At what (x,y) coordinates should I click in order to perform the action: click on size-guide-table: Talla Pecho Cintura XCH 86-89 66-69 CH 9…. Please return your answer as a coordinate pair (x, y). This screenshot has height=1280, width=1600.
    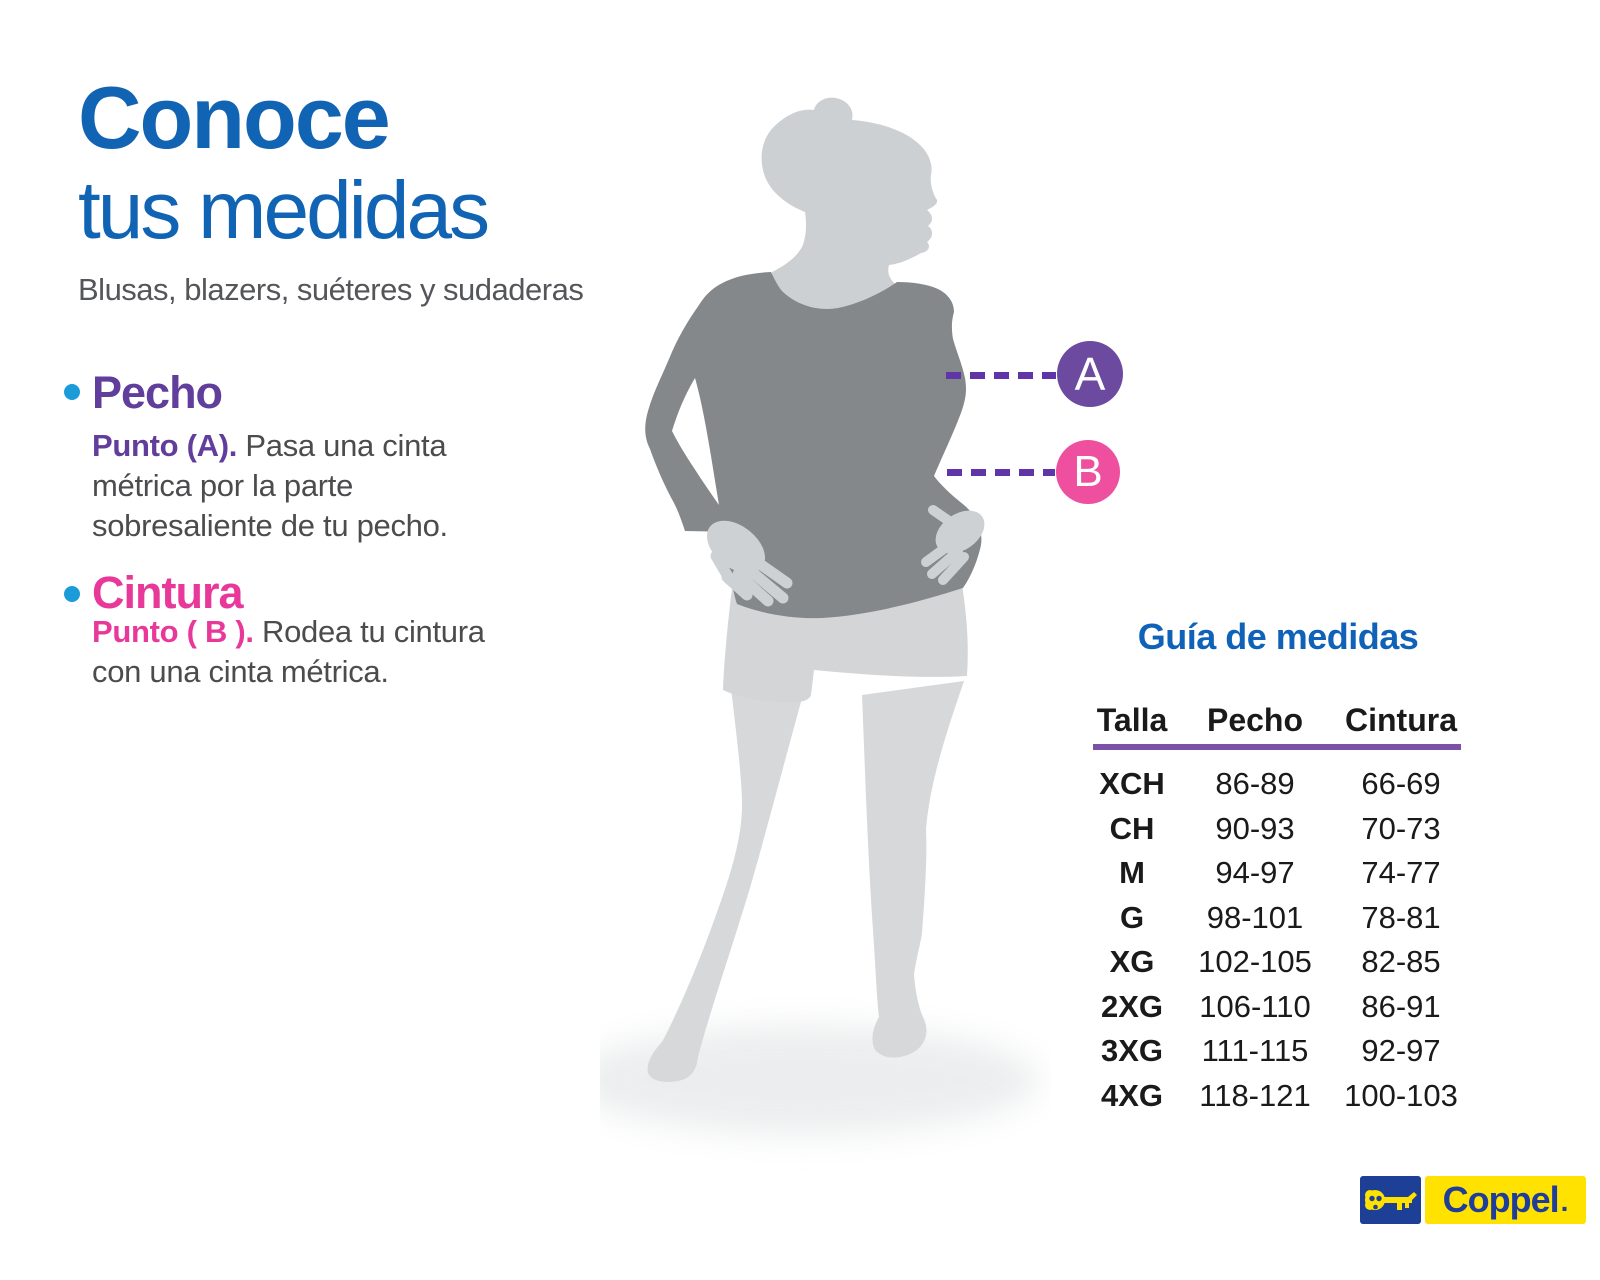
    Looking at the image, I should click on (1278, 909).